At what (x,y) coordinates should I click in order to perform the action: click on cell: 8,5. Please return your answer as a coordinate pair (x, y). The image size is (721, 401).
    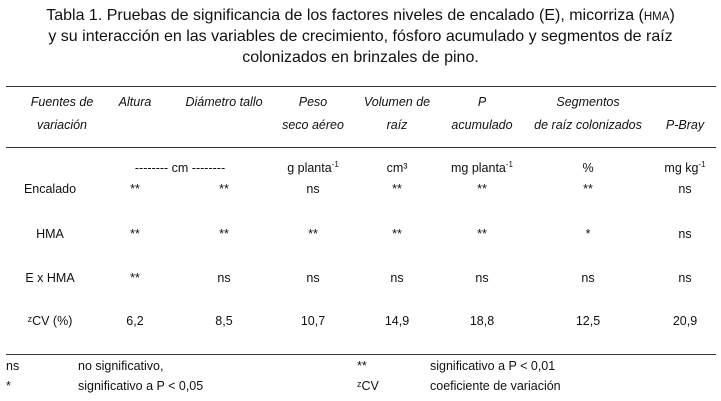
    Looking at the image, I should click on (224, 321).